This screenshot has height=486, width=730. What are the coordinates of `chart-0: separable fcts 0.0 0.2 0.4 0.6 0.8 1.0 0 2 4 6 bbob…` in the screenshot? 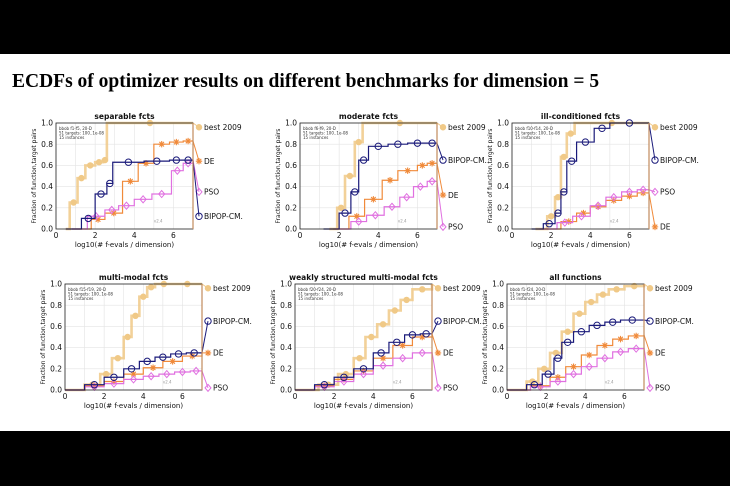 It's located at (137, 180).